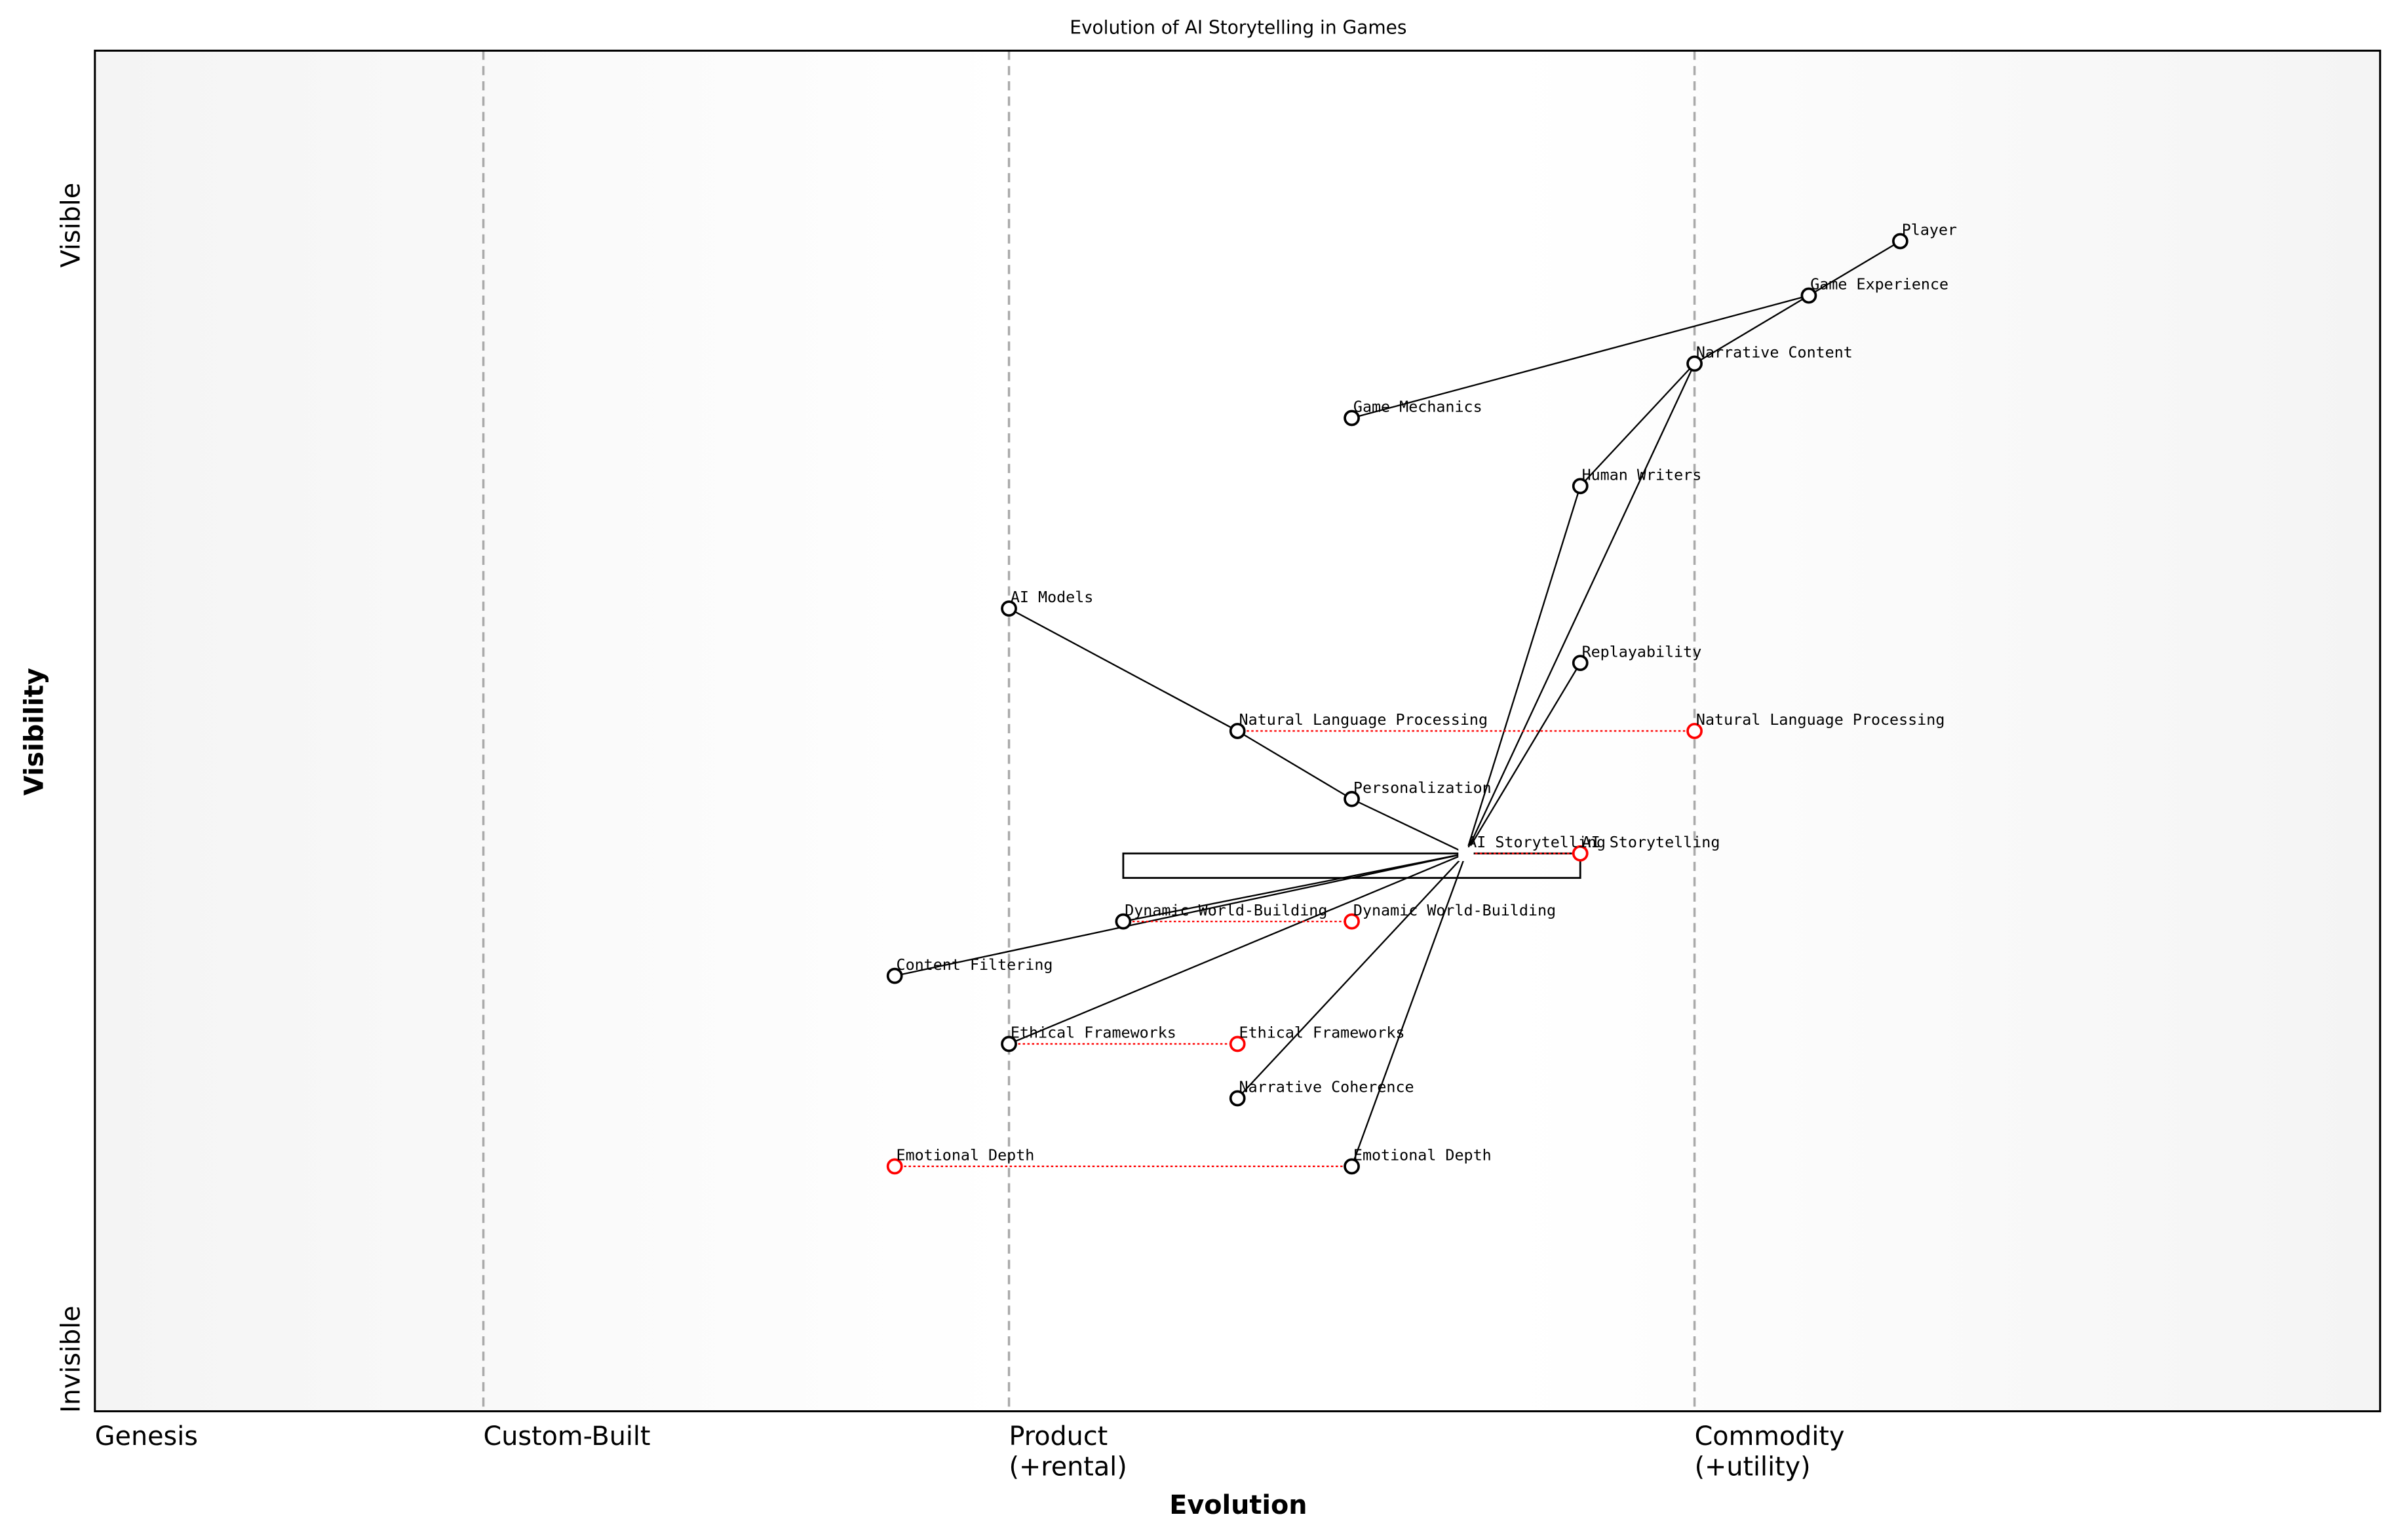 The width and height of the screenshot is (2400, 1540). I want to click on stage-label-line: Genesis, so click(146, 1436).